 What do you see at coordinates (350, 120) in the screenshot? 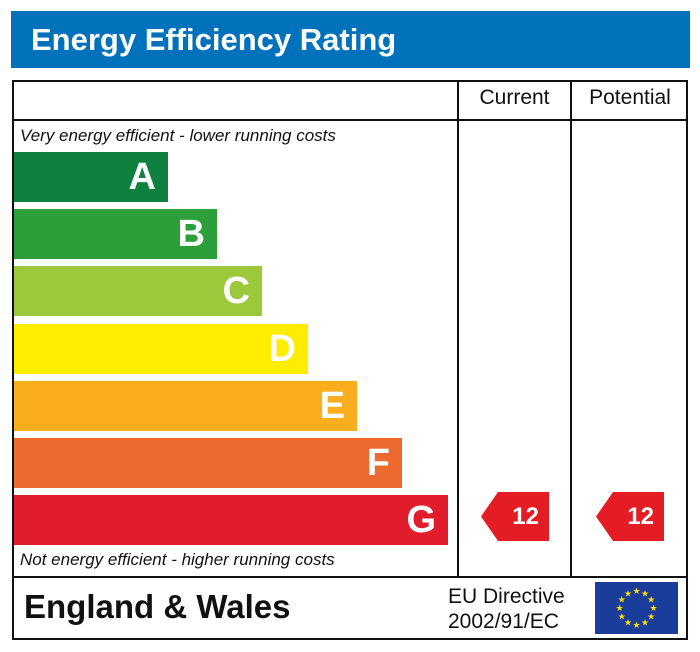
I see `header-divider` at bounding box center [350, 120].